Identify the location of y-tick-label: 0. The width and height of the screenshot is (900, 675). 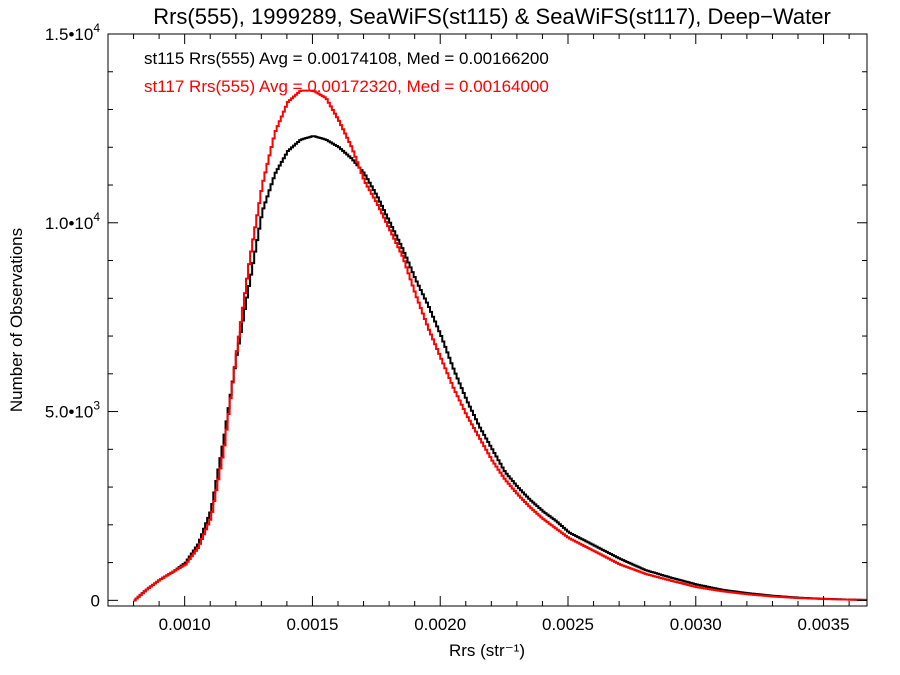
(95, 600).